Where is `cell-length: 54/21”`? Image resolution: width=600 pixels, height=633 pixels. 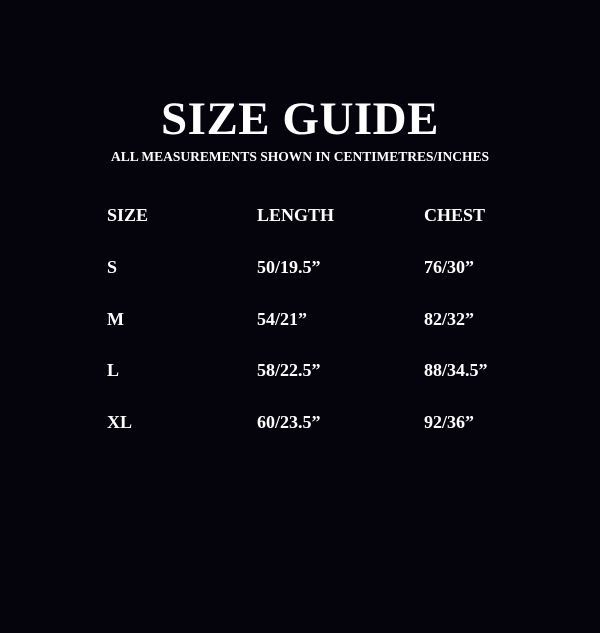 cell-length: 54/21” is located at coordinates (282, 319).